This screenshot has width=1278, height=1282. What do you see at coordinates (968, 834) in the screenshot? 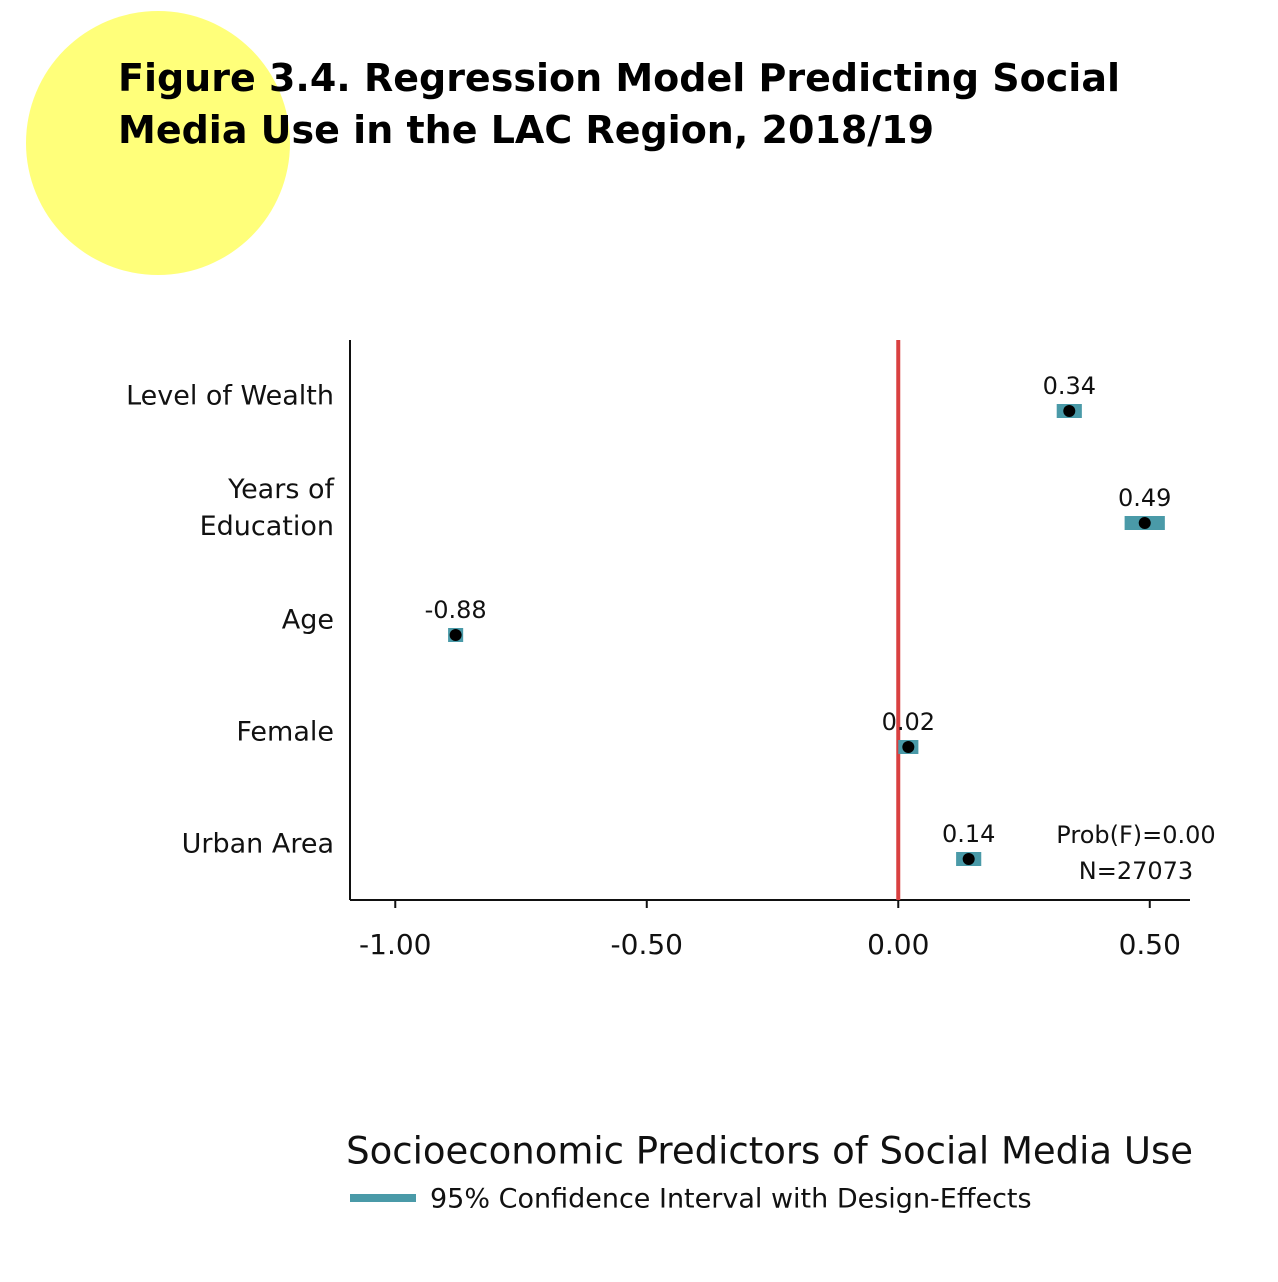
I see `value-label: 0.14` at bounding box center [968, 834].